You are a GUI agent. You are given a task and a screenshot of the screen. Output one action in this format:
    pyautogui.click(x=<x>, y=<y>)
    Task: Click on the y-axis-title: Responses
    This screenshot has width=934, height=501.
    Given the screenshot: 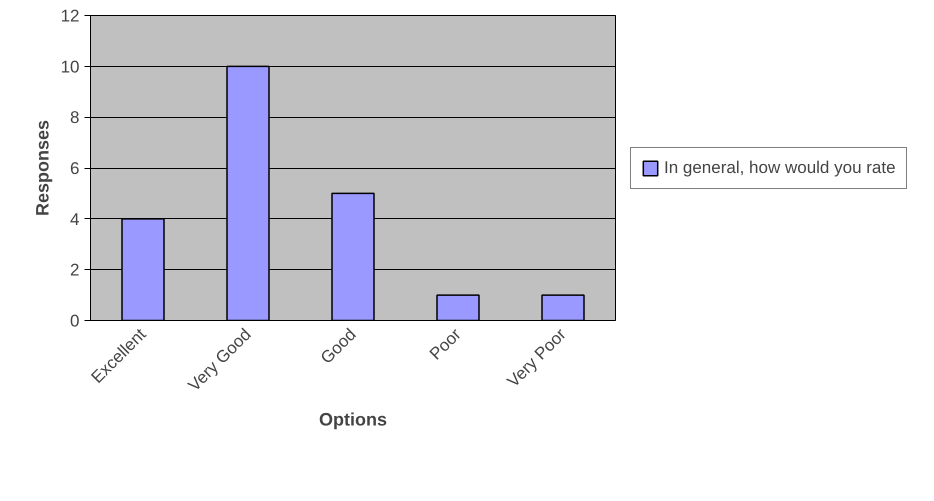 What is the action you would take?
    pyautogui.click(x=42, y=168)
    